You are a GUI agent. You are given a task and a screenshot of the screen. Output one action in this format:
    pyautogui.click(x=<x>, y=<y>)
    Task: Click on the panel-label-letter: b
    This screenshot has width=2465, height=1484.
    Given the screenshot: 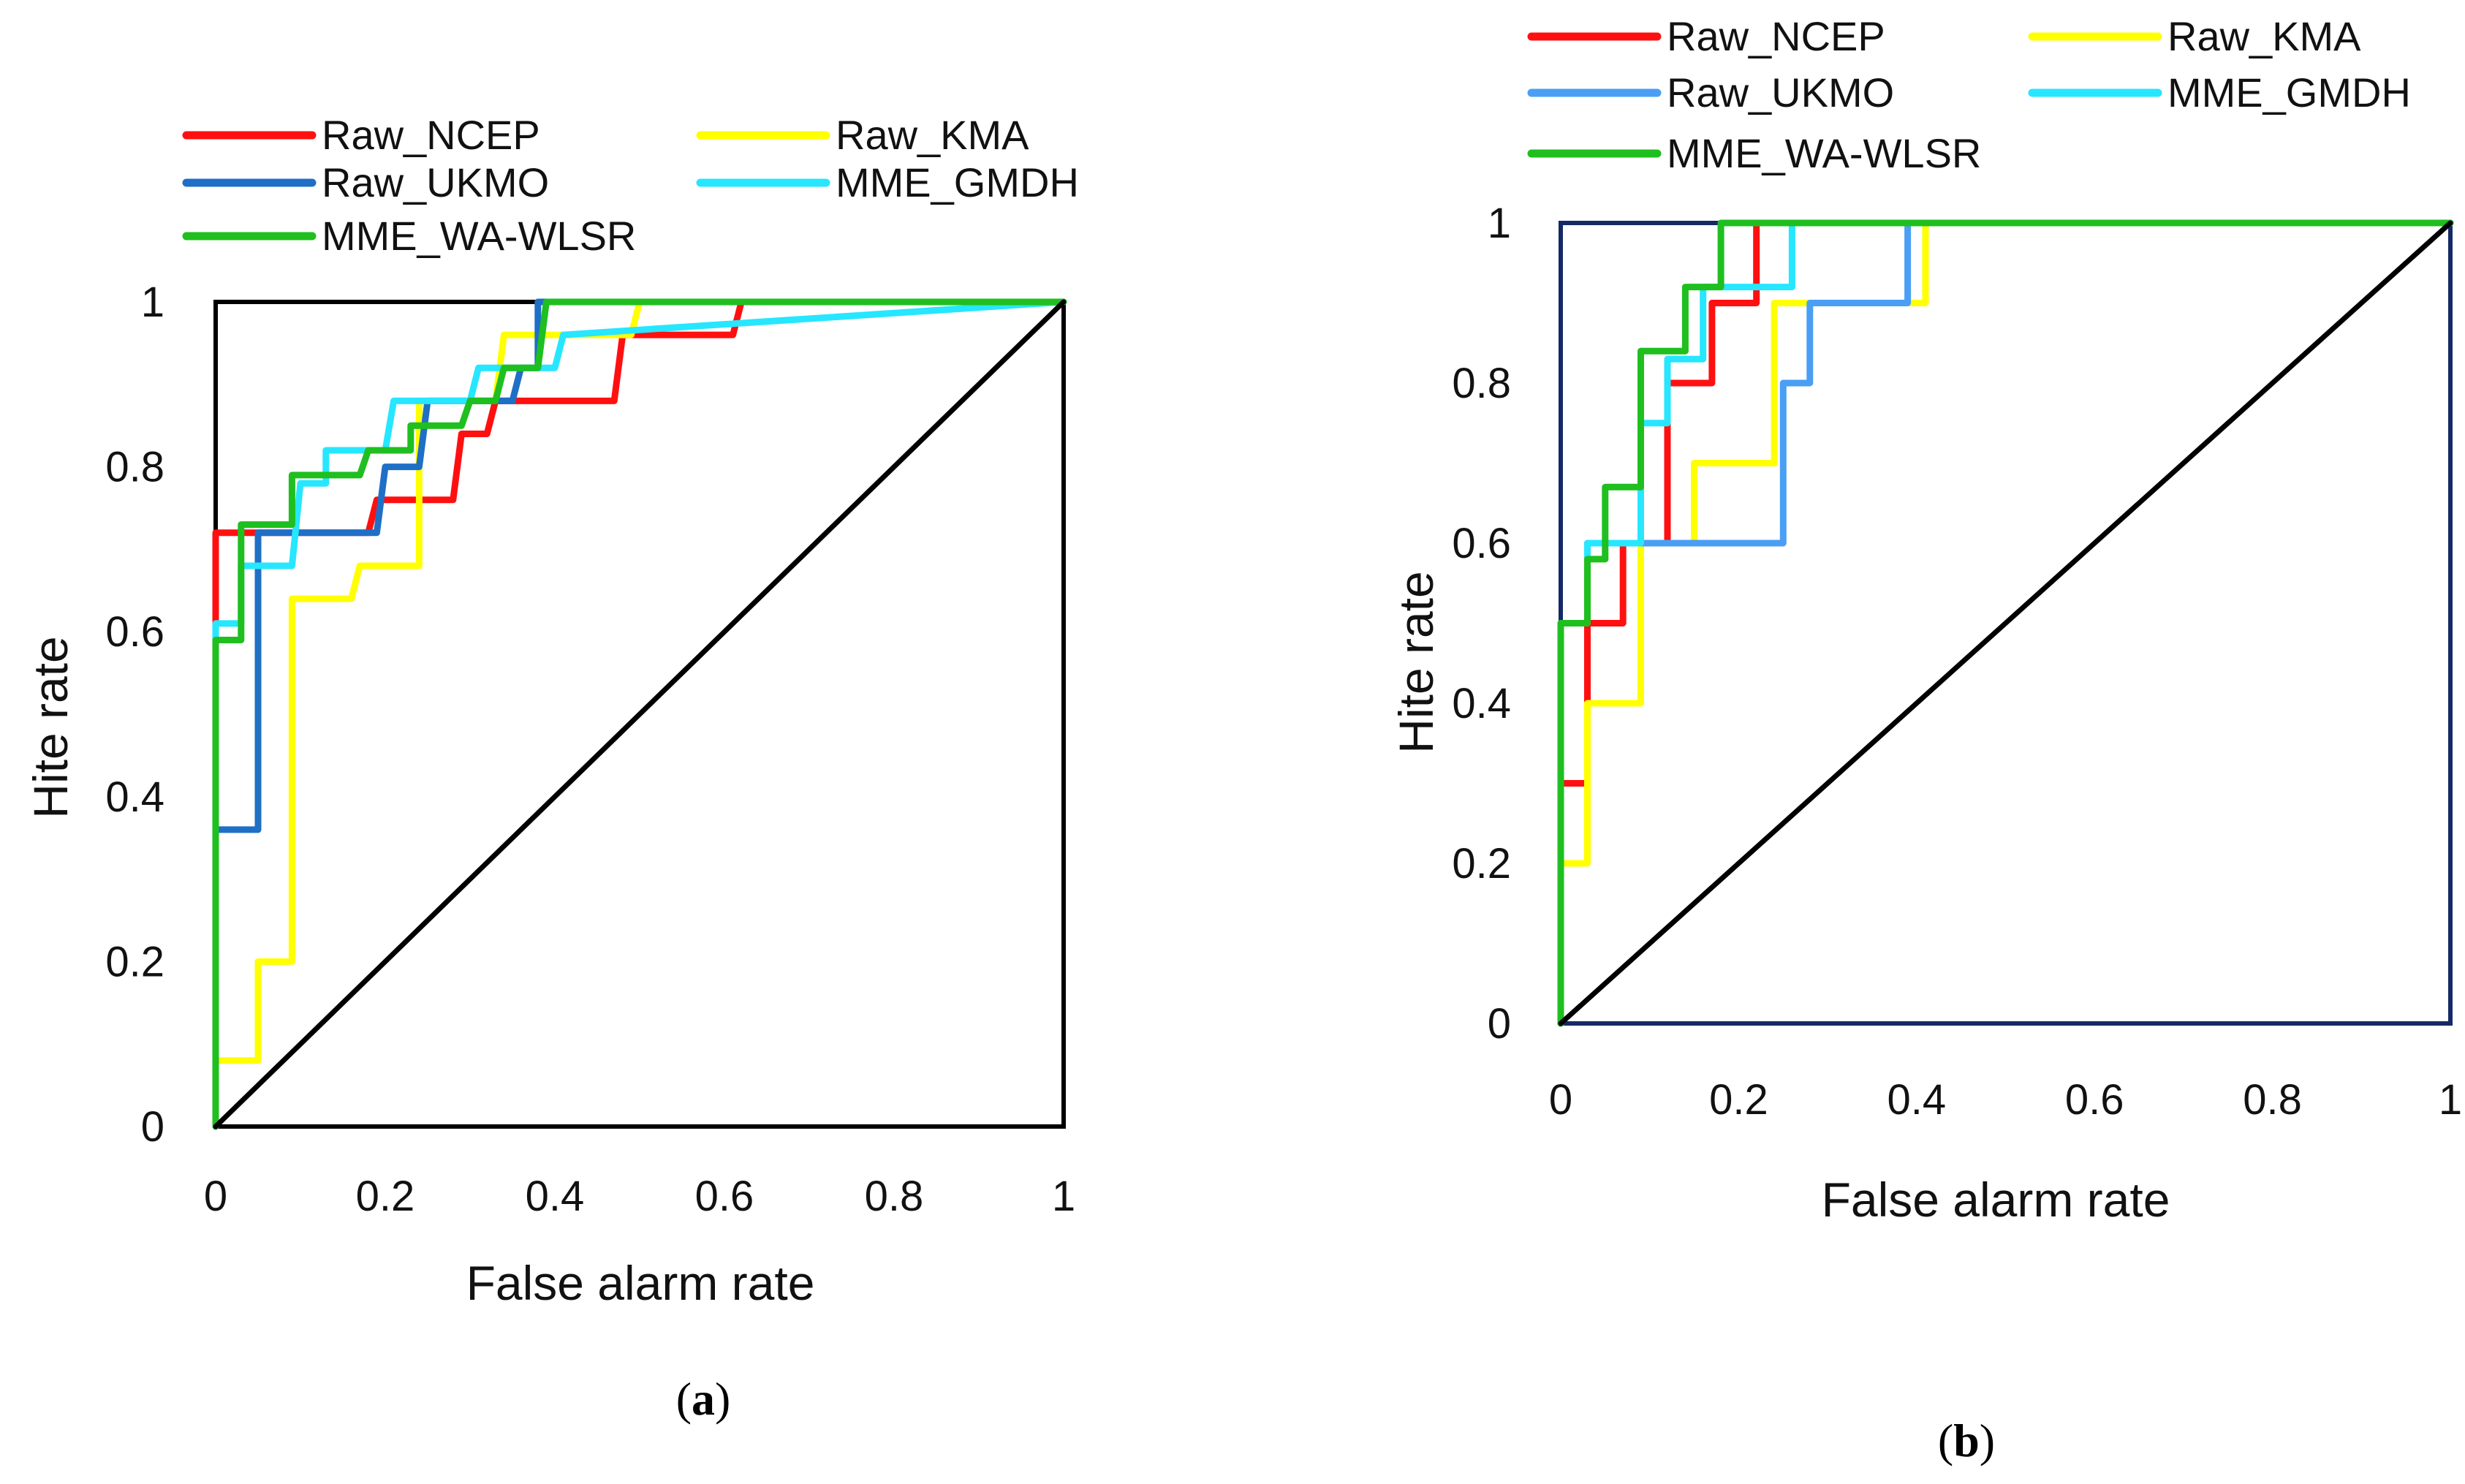 What is the action you would take?
    pyautogui.click(x=1966, y=1440)
    